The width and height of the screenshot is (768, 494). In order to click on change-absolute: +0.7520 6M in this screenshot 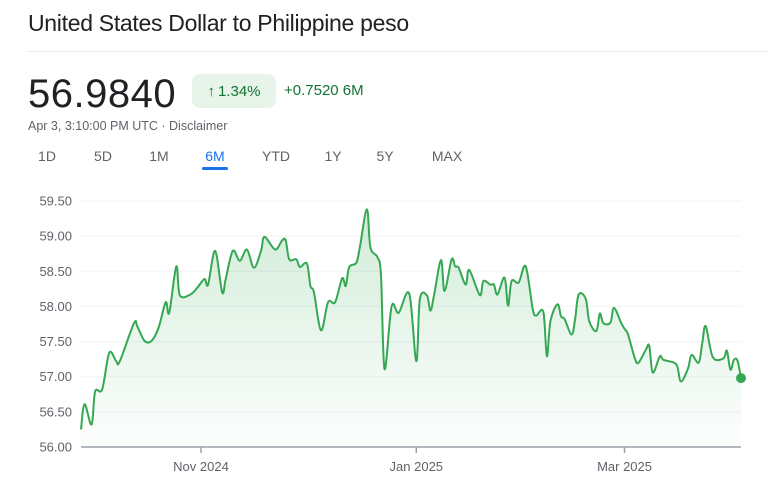, I will do `click(324, 90)`.